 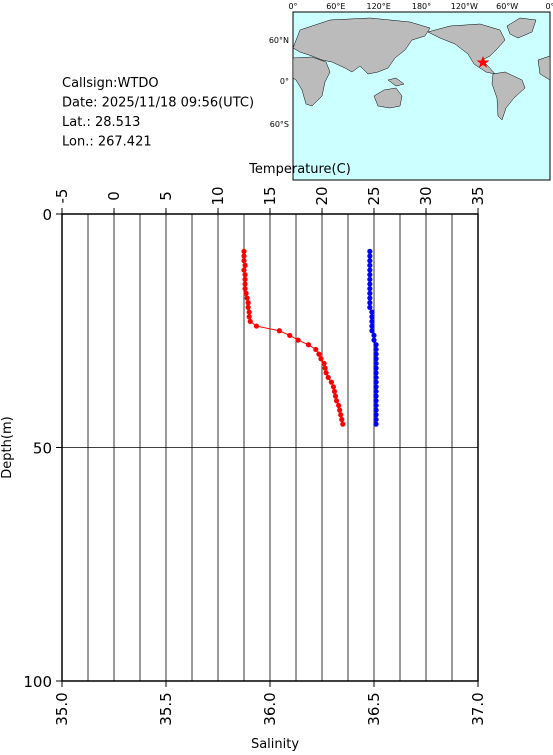 I want to click on map-lon-label: 60°E, so click(x=335, y=6).